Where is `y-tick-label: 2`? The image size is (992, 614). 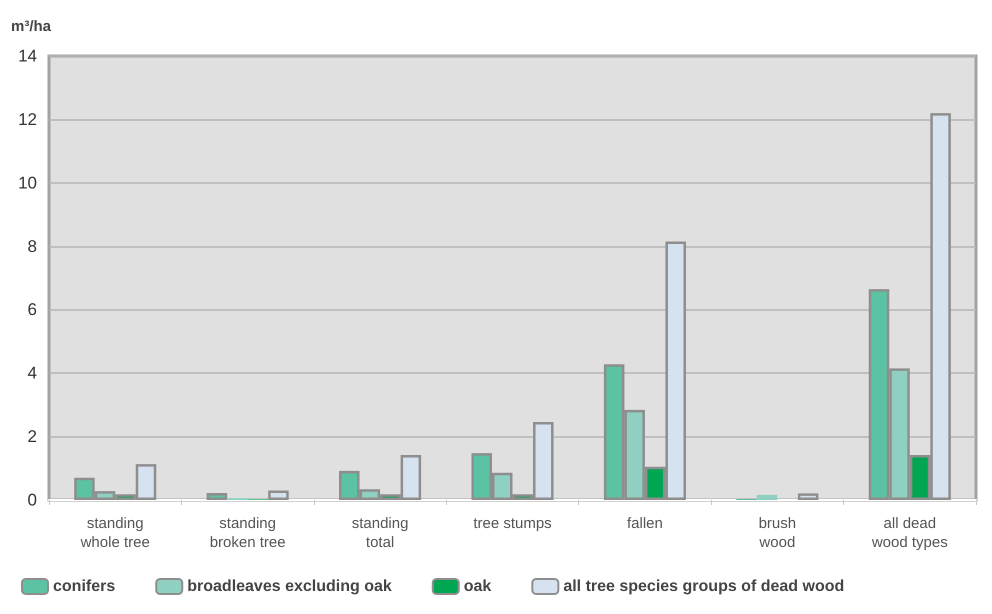
y-tick-label: 2 is located at coordinates (32, 436).